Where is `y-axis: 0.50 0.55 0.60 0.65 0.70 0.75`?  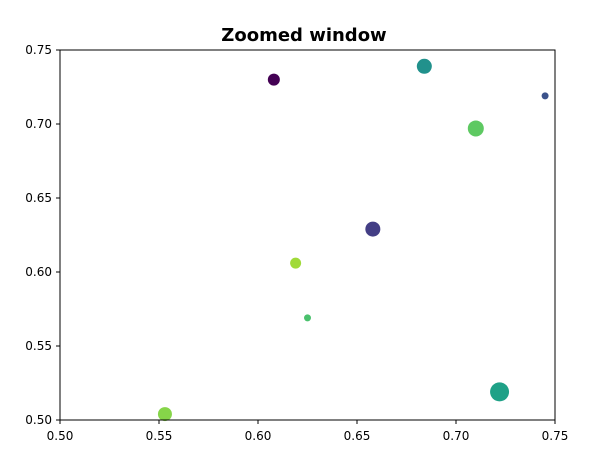
y-axis: 0.50 0.55 0.60 0.65 0.70 0.75 is located at coordinates (42, 235).